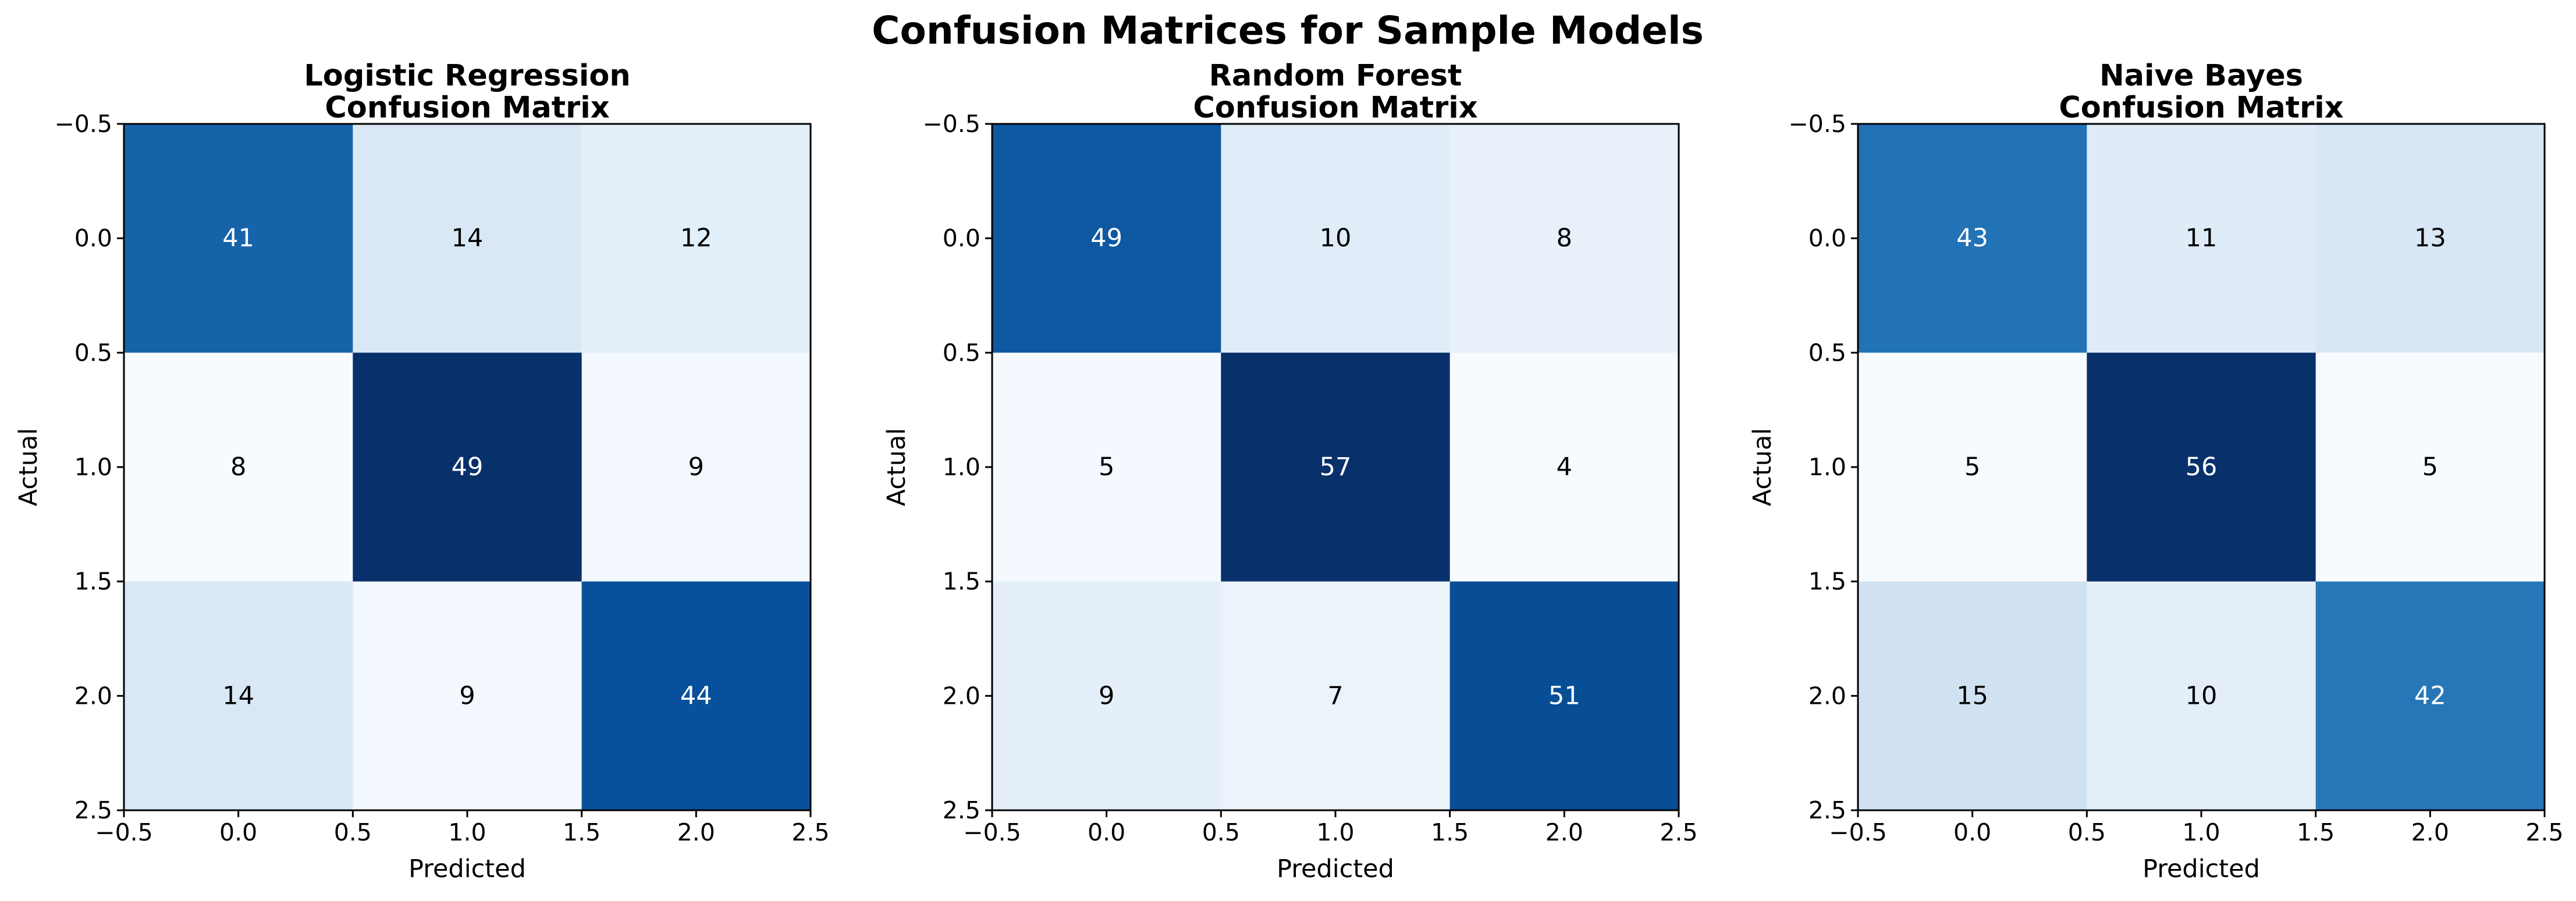  I want to click on cell-value-label: 4, so click(1564, 468).